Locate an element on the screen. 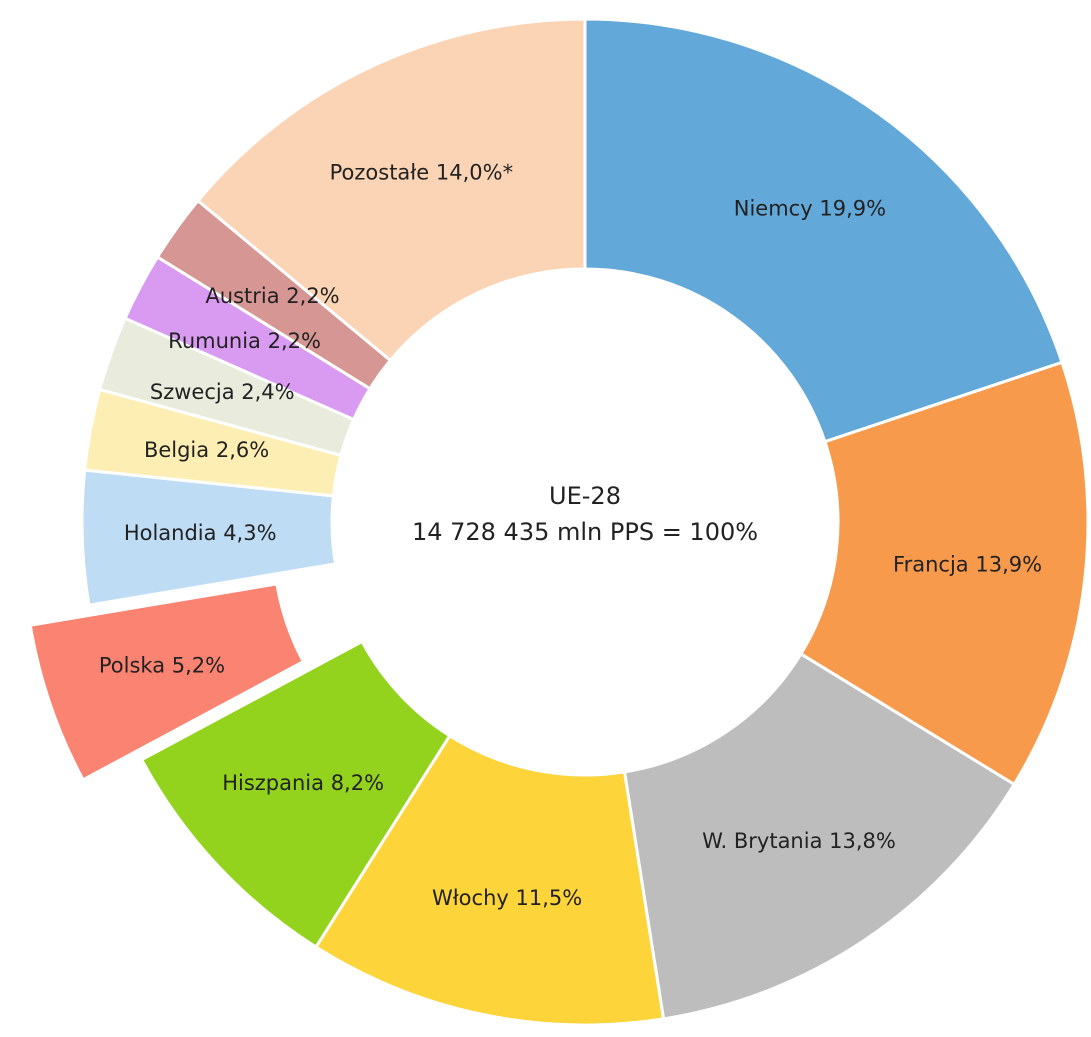 This screenshot has height=1037, width=1091. category-label: W. Brytania is located at coordinates (762, 841).